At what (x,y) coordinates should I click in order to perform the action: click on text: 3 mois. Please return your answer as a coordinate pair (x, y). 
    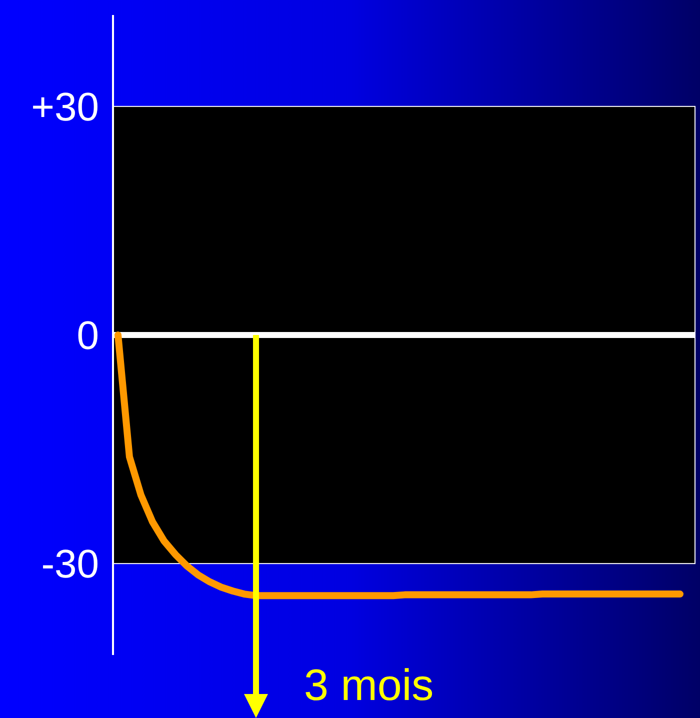
    Looking at the image, I should click on (369, 685).